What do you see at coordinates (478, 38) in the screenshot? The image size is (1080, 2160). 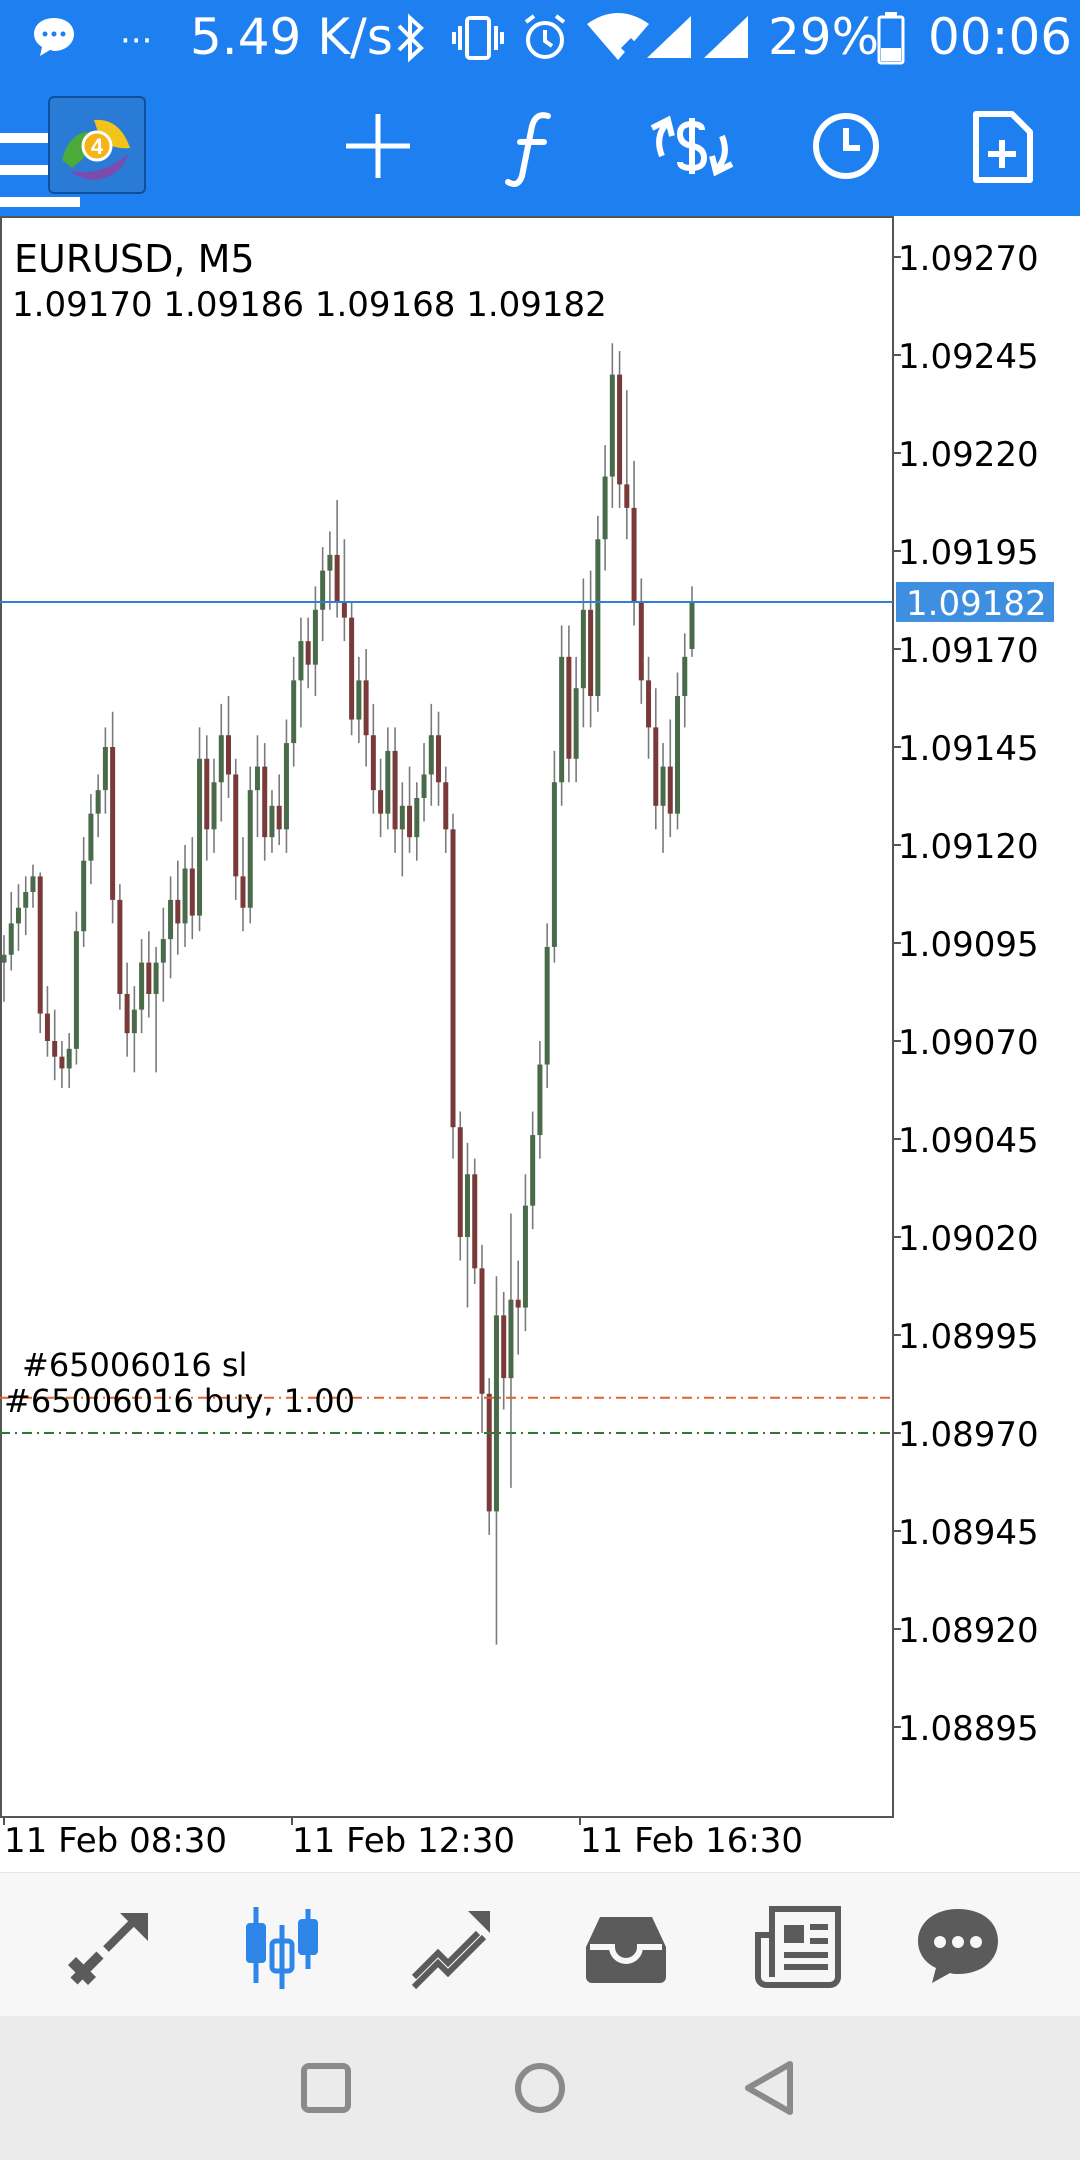 I see `vibrate-icon` at bounding box center [478, 38].